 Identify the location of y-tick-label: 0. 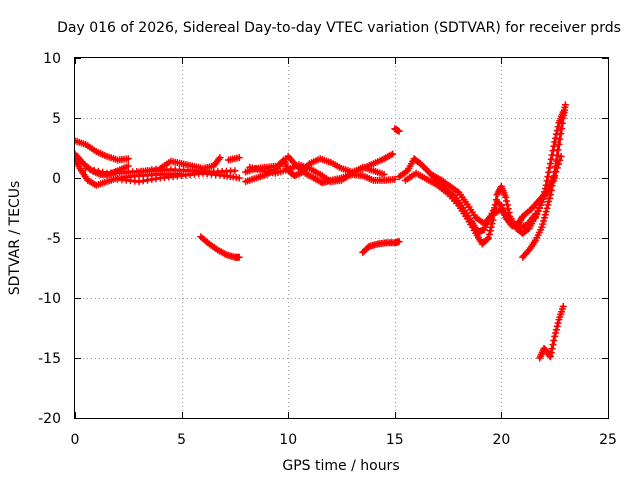
(56, 179).